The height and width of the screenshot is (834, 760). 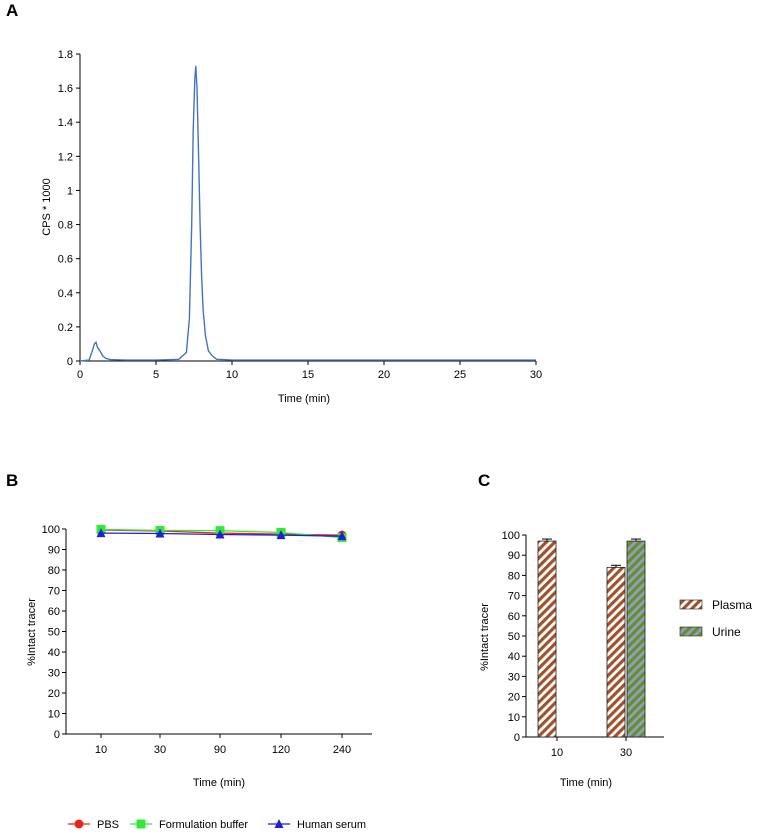 I want to click on stability-y-tick-label: 100, so click(x=51, y=530).